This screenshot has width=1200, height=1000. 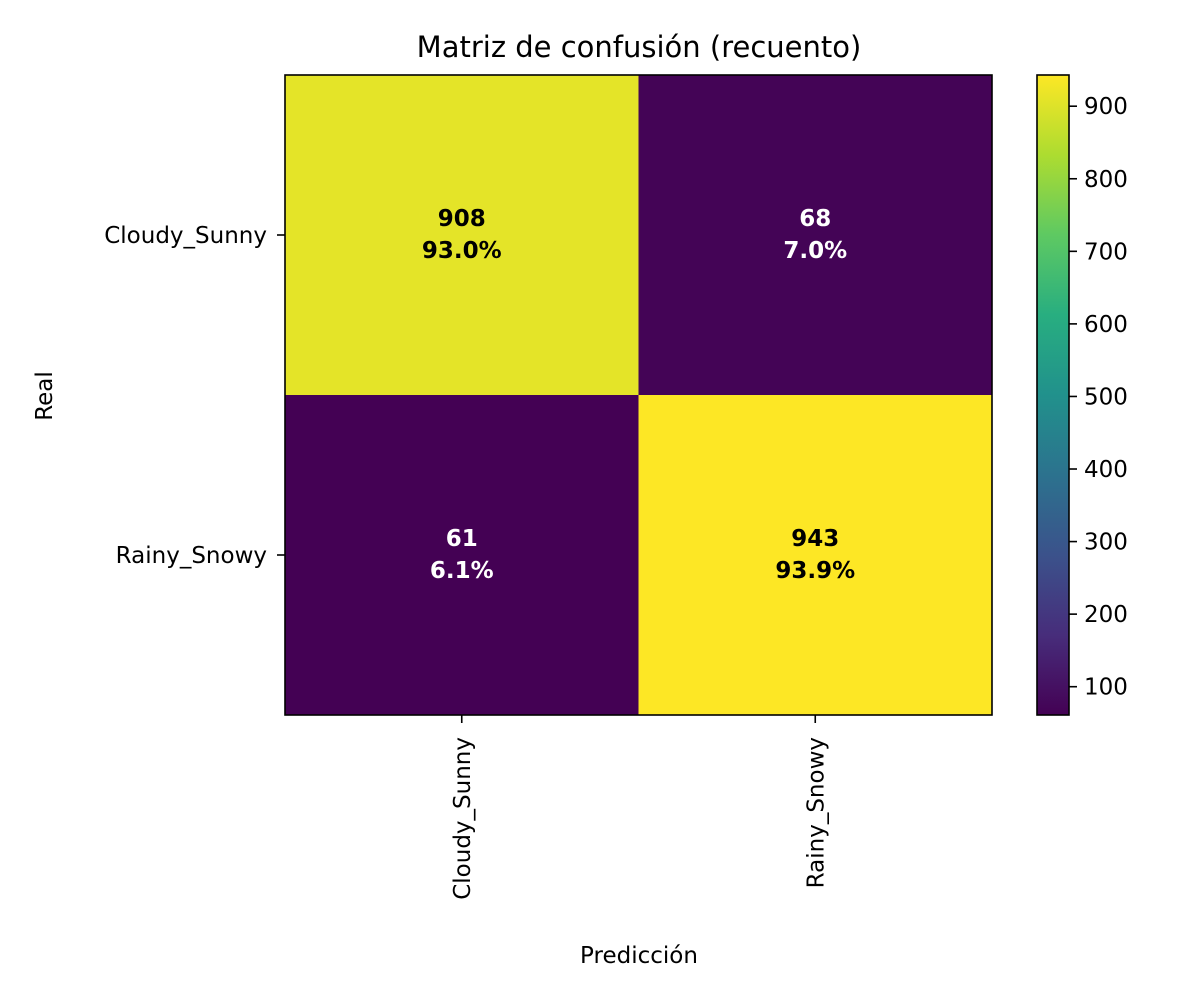 What do you see at coordinates (194, 396) in the screenshot?
I see `y-axis-ticks: Cloudy_Sunny Rainy_Snowy` at bounding box center [194, 396].